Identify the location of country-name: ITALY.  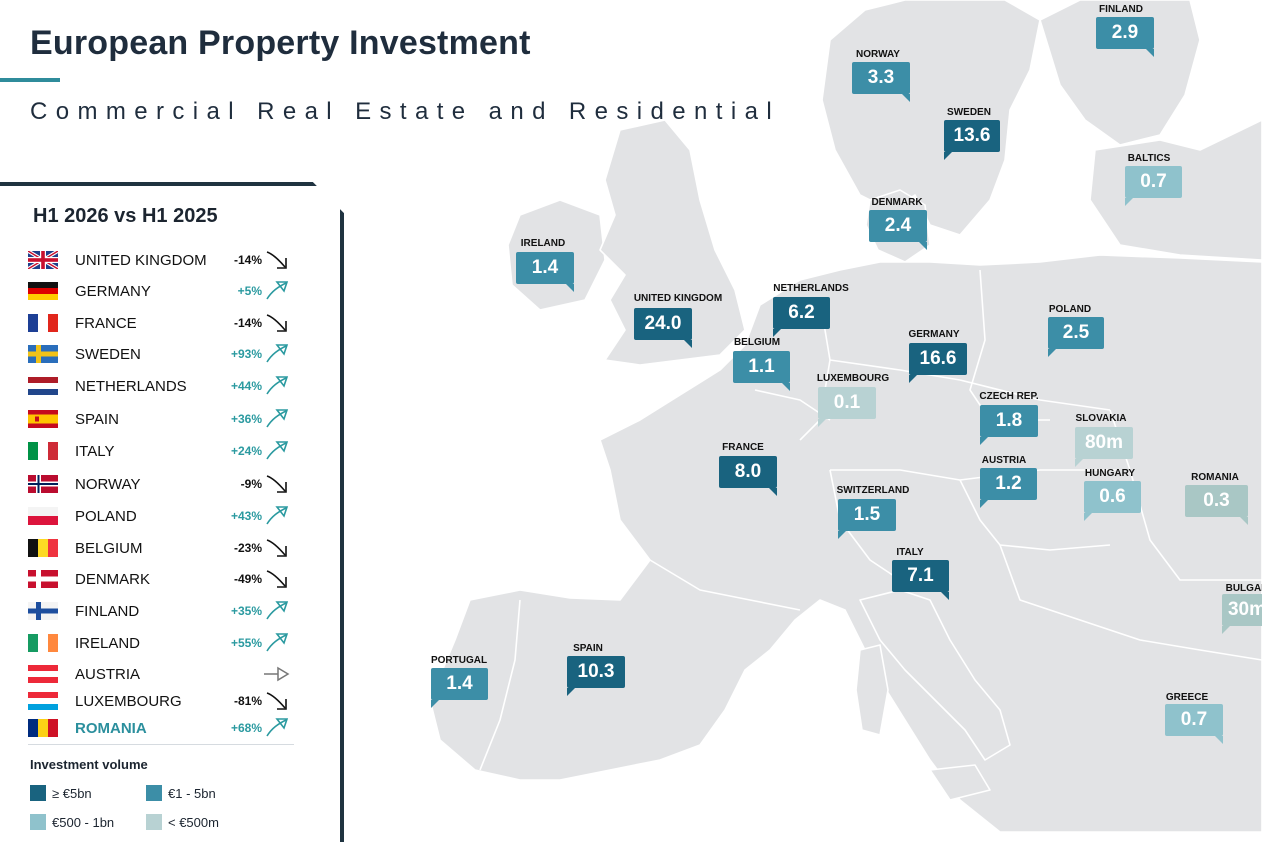
(95, 451).